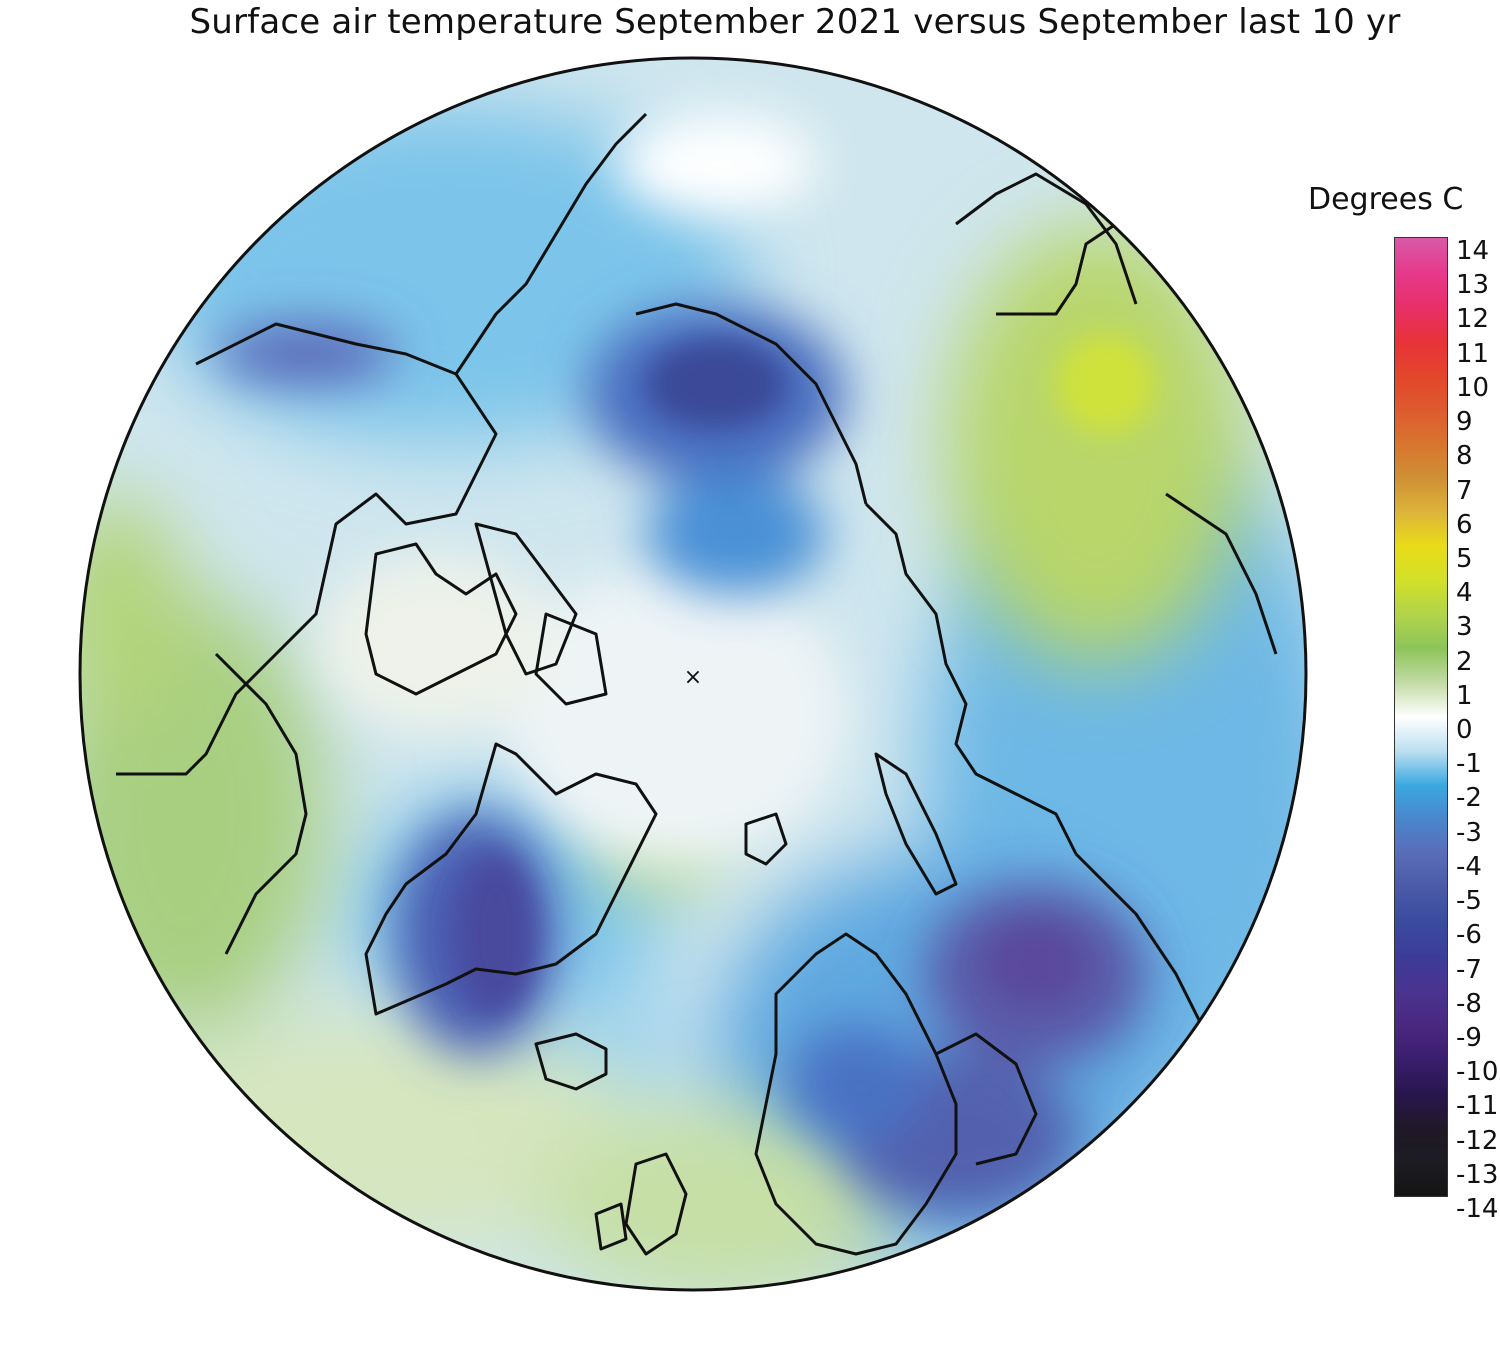 This screenshot has height=1361, width=1500. What do you see at coordinates (1469, 764) in the screenshot?
I see `legend-tick-label: -1` at bounding box center [1469, 764].